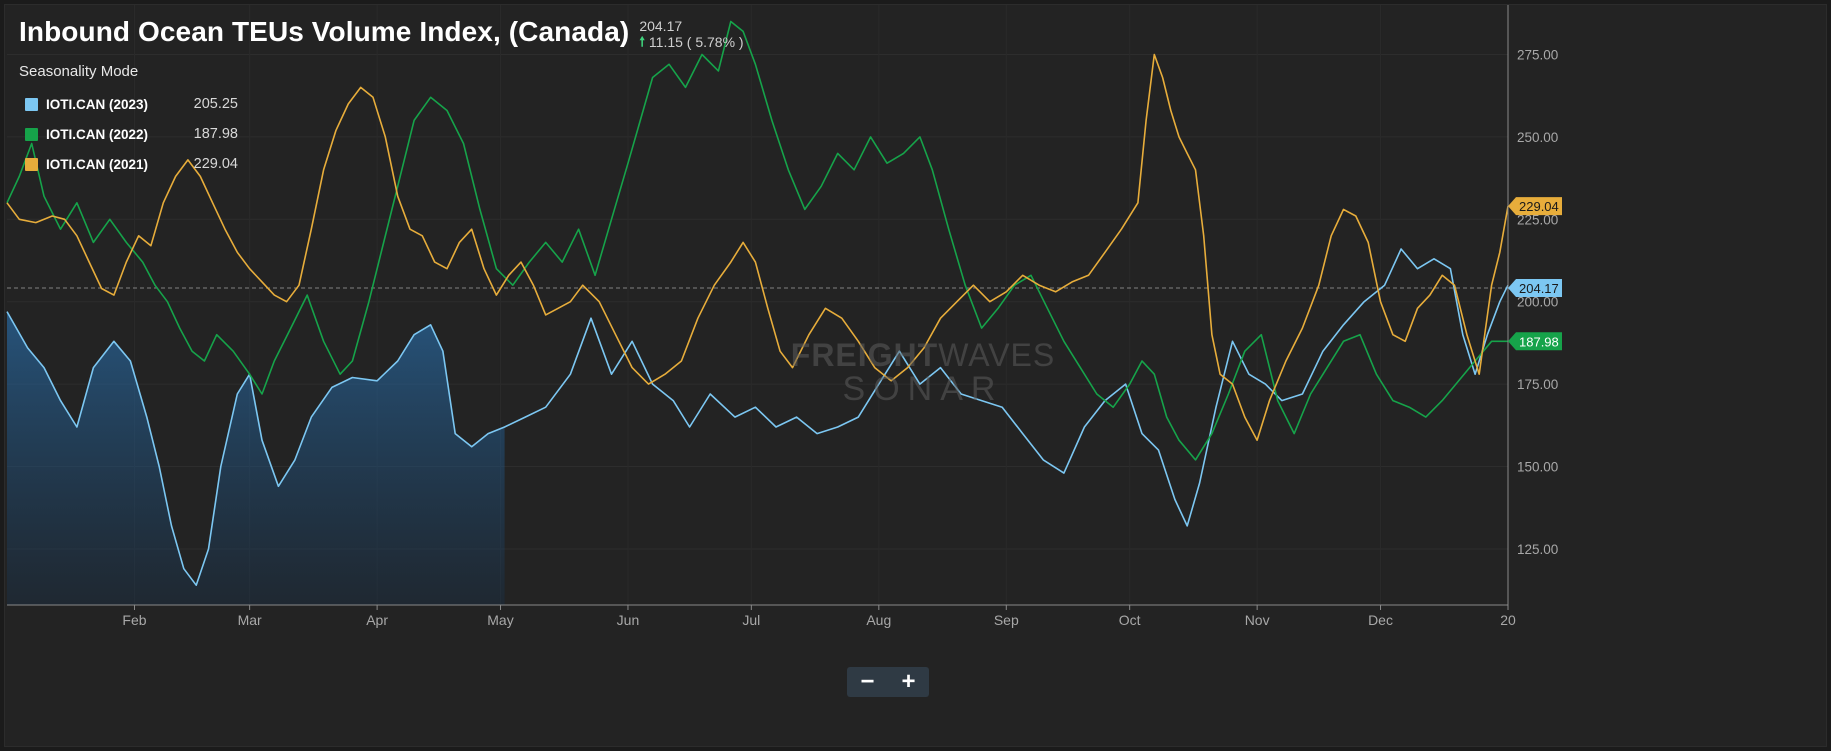 This screenshot has width=1831, height=751. Describe the element at coordinates (888, 682) in the screenshot. I see `zoom-controls: − +` at that location.